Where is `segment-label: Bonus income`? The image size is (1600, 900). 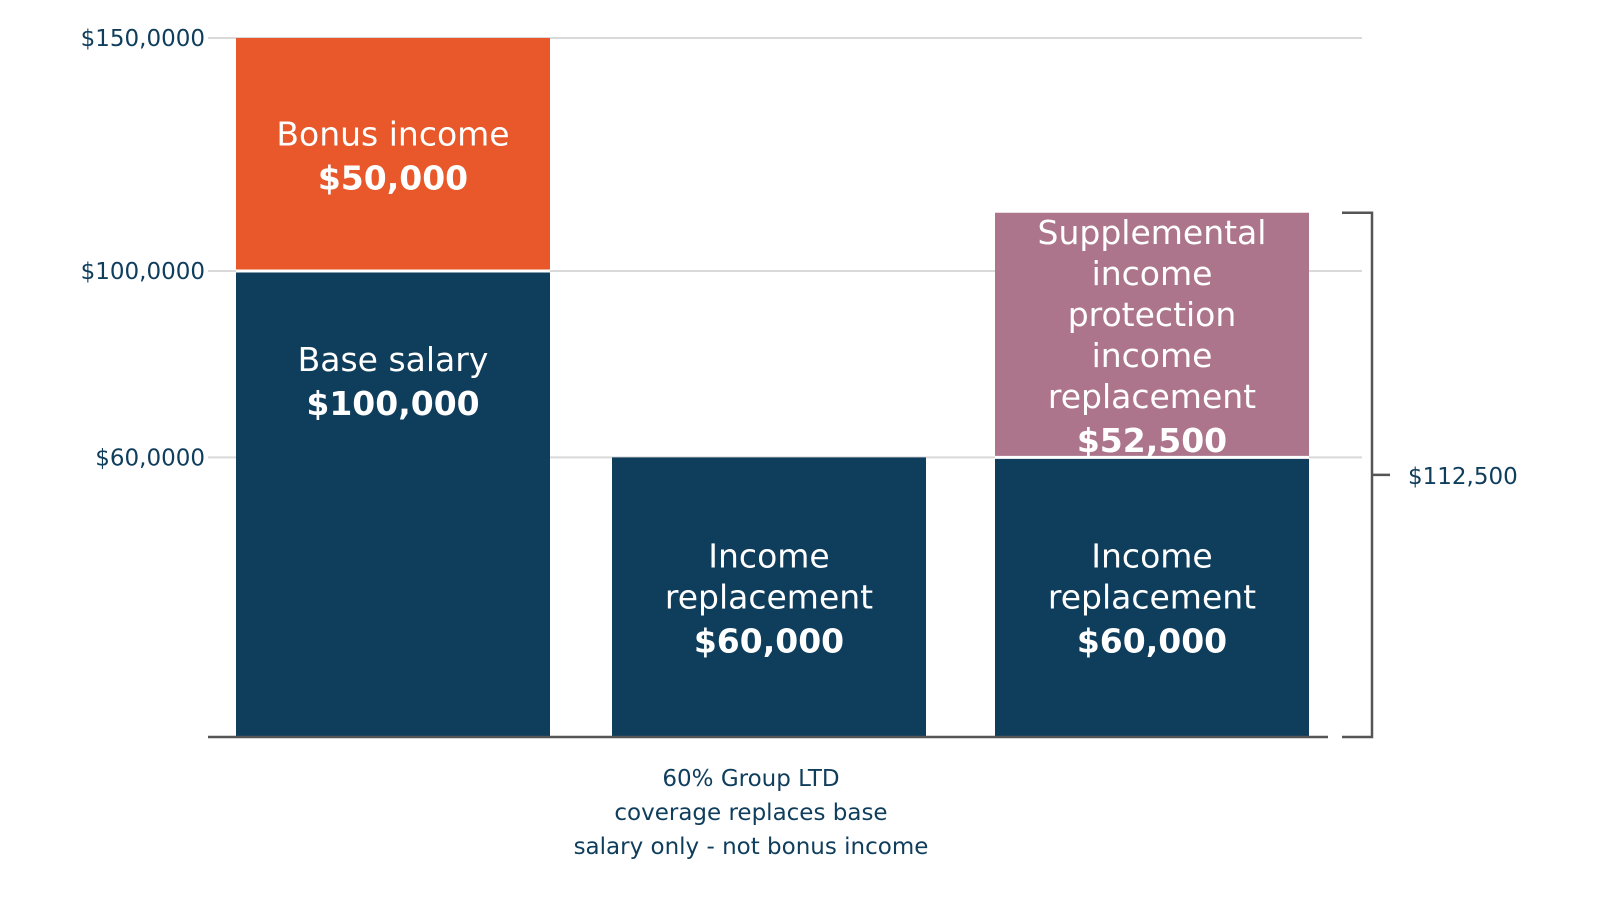
segment-label: Bonus income is located at coordinates (392, 133).